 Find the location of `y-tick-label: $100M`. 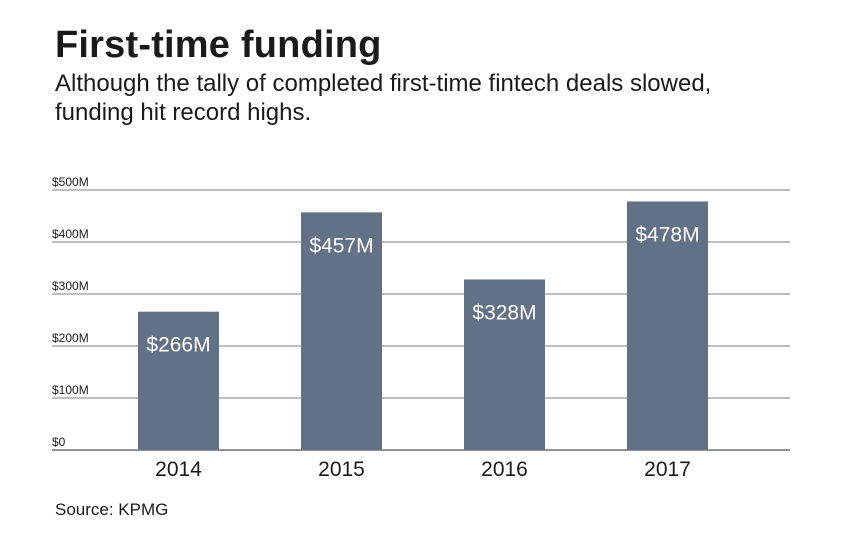

y-tick-label: $100M is located at coordinates (70, 390).